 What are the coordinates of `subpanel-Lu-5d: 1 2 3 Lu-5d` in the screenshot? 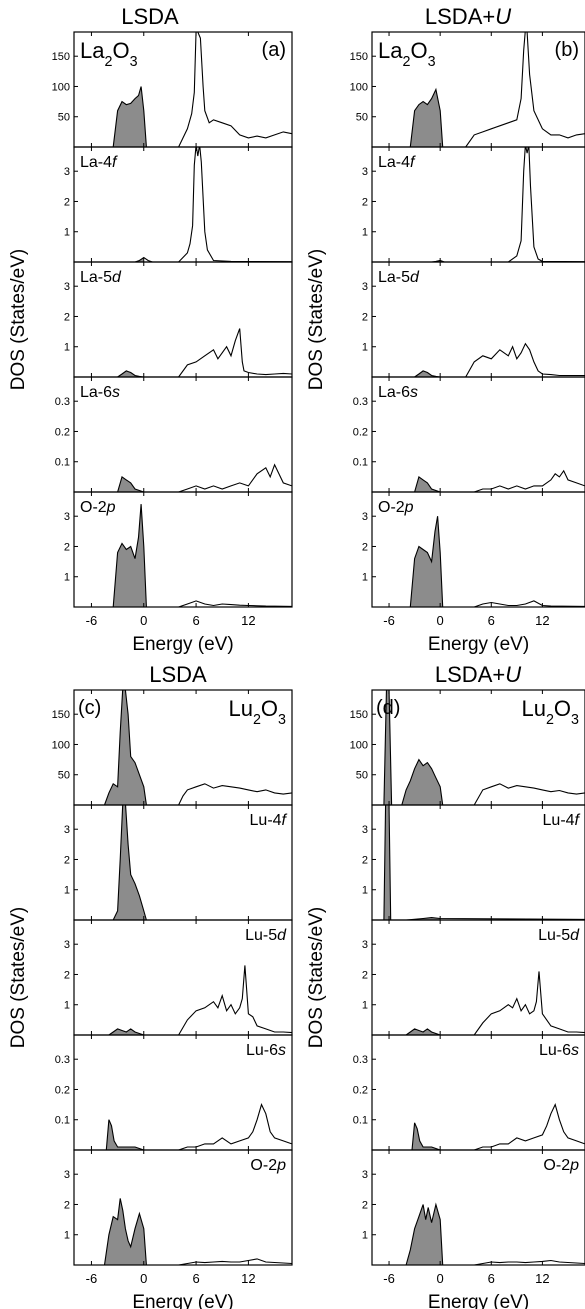 It's located at (178, 977).